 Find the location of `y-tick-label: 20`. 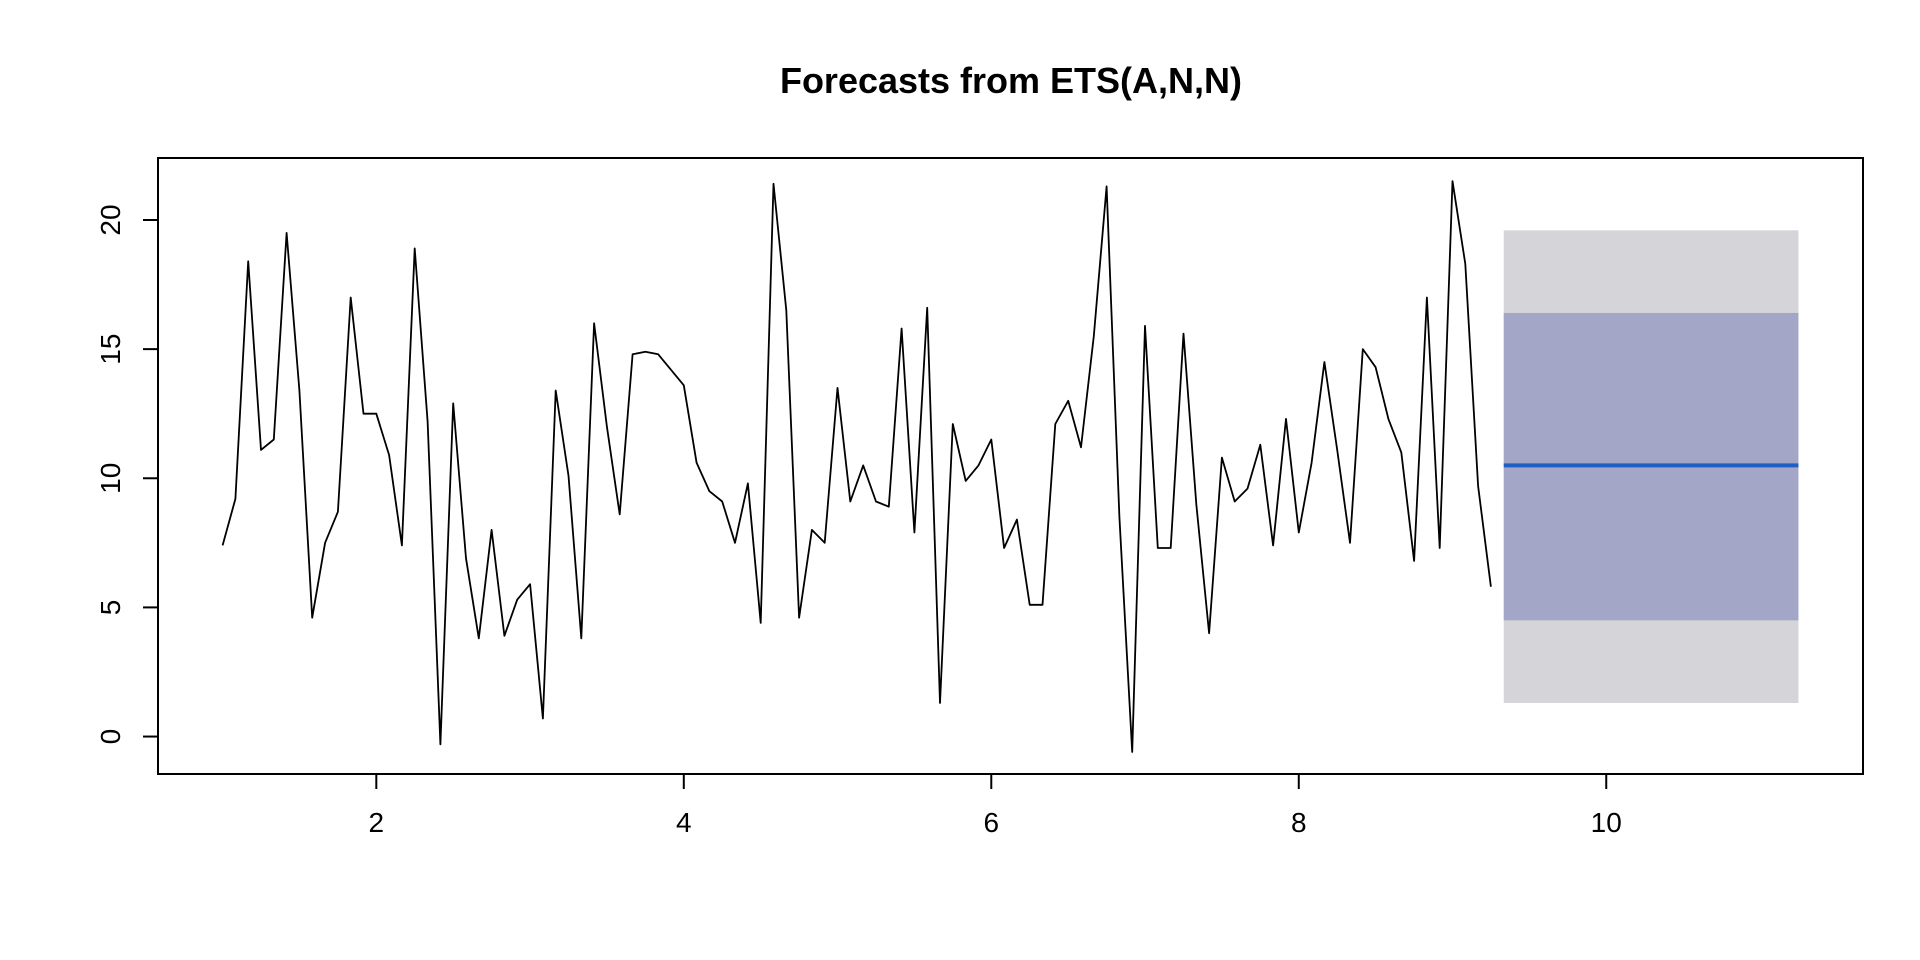

y-tick-label: 20 is located at coordinates (110, 219).